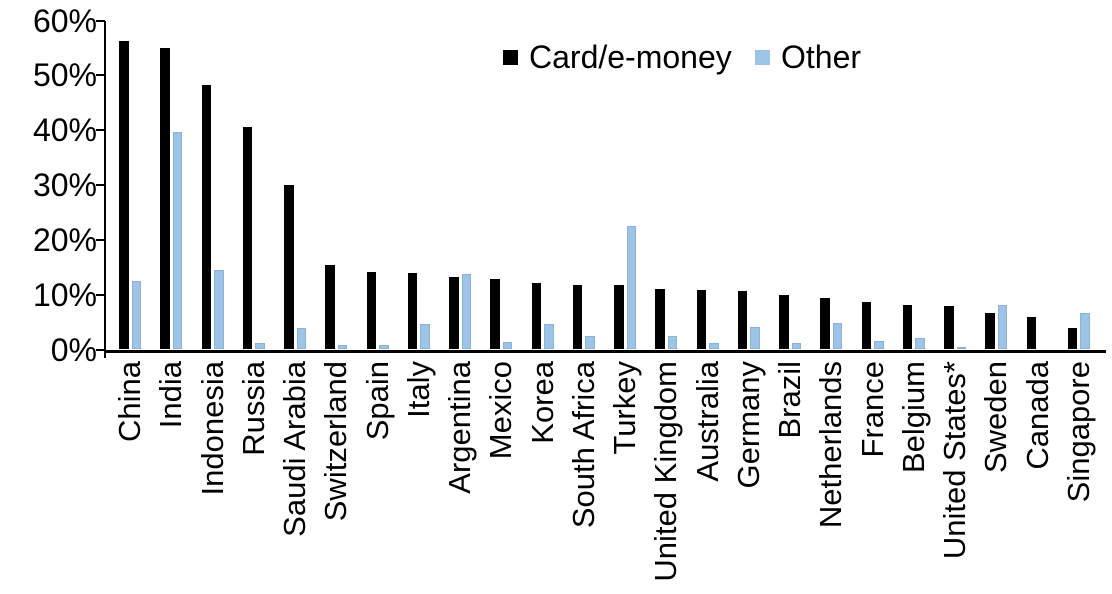 The width and height of the screenshot is (1112, 594). Describe the element at coordinates (955, 460) in the screenshot. I see `x-axis-category-label: United States*` at that location.